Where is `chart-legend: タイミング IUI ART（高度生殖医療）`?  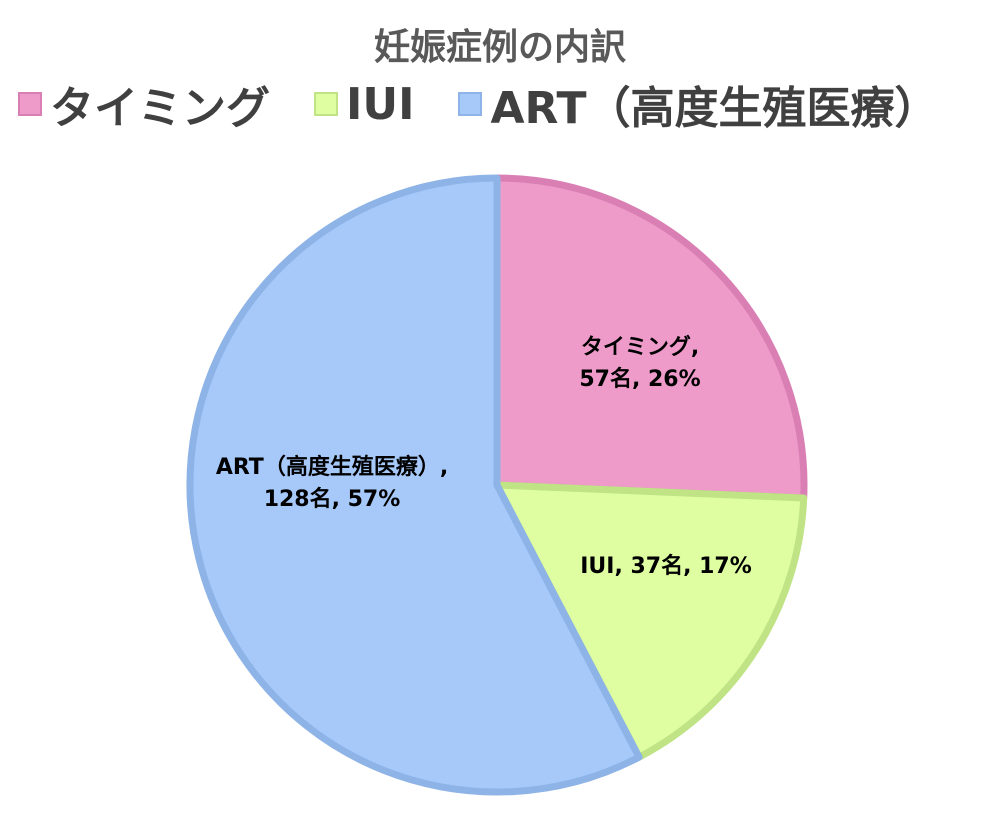
chart-legend: タイミング IUI ART（高度生殖医療） is located at coordinates (478, 104).